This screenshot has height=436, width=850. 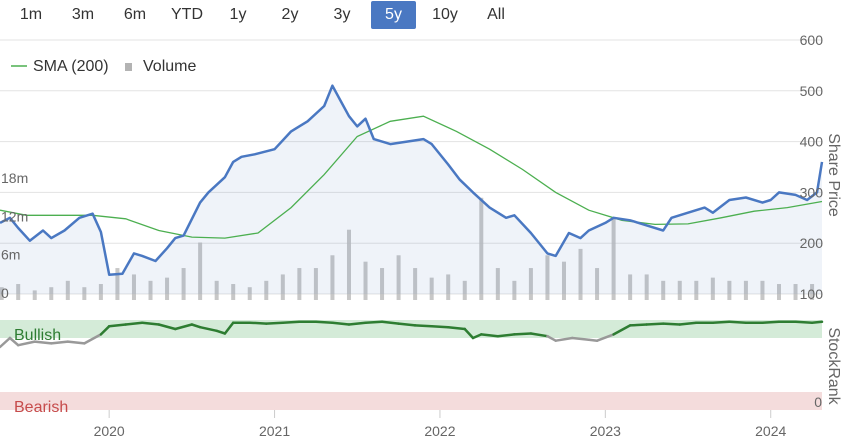 I want to click on range-button-all: All, so click(x=496, y=14).